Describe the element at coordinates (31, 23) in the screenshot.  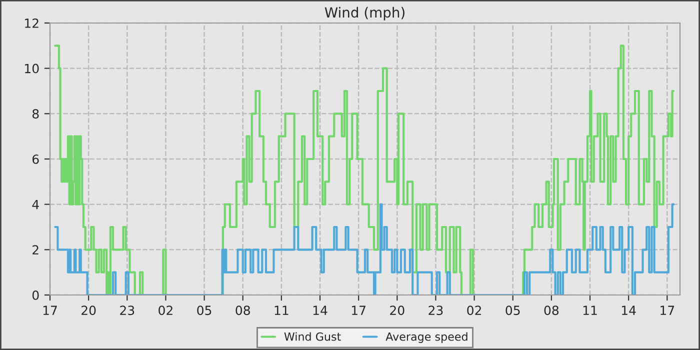
I see `y-tick-label: 12` at that location.